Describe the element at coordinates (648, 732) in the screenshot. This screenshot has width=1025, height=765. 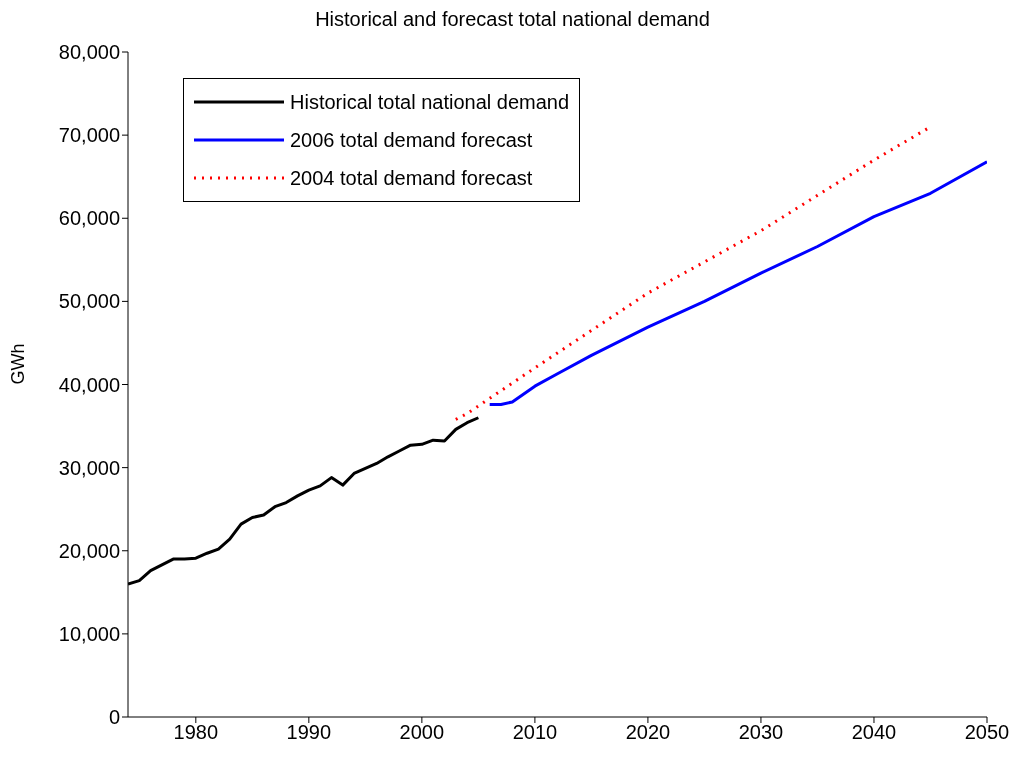
I see `x-tick-label: 2020` at that location.